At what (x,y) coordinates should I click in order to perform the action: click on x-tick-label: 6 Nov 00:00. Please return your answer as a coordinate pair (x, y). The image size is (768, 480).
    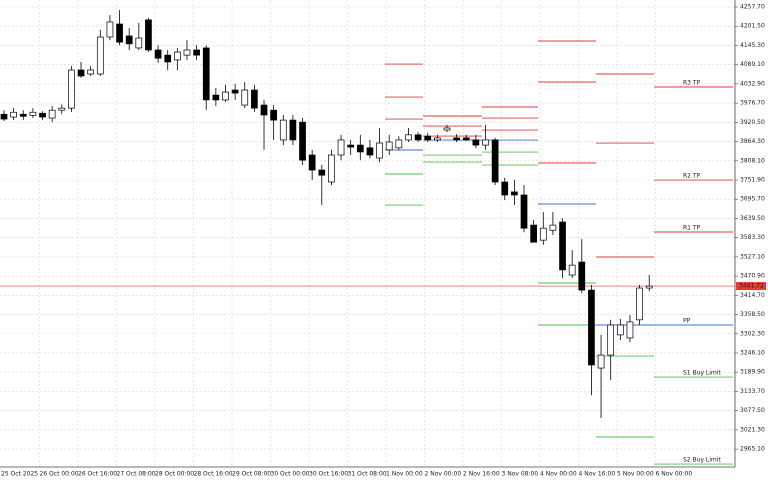
    Looking at the image, I should click on (674, 474).